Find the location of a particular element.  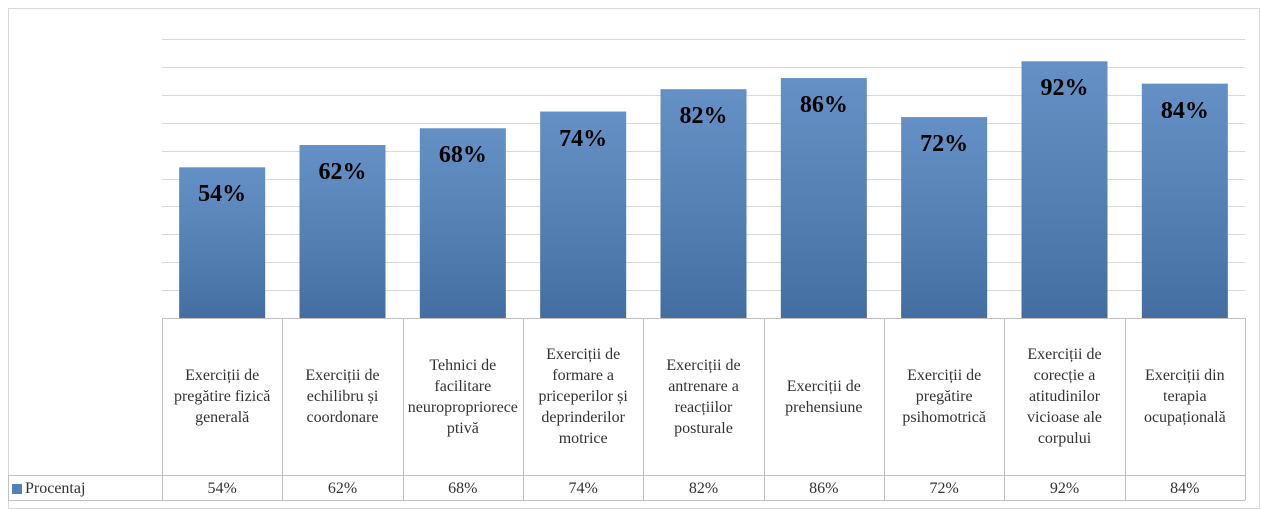

table-value: 62% is located at coordinates (342, 488).